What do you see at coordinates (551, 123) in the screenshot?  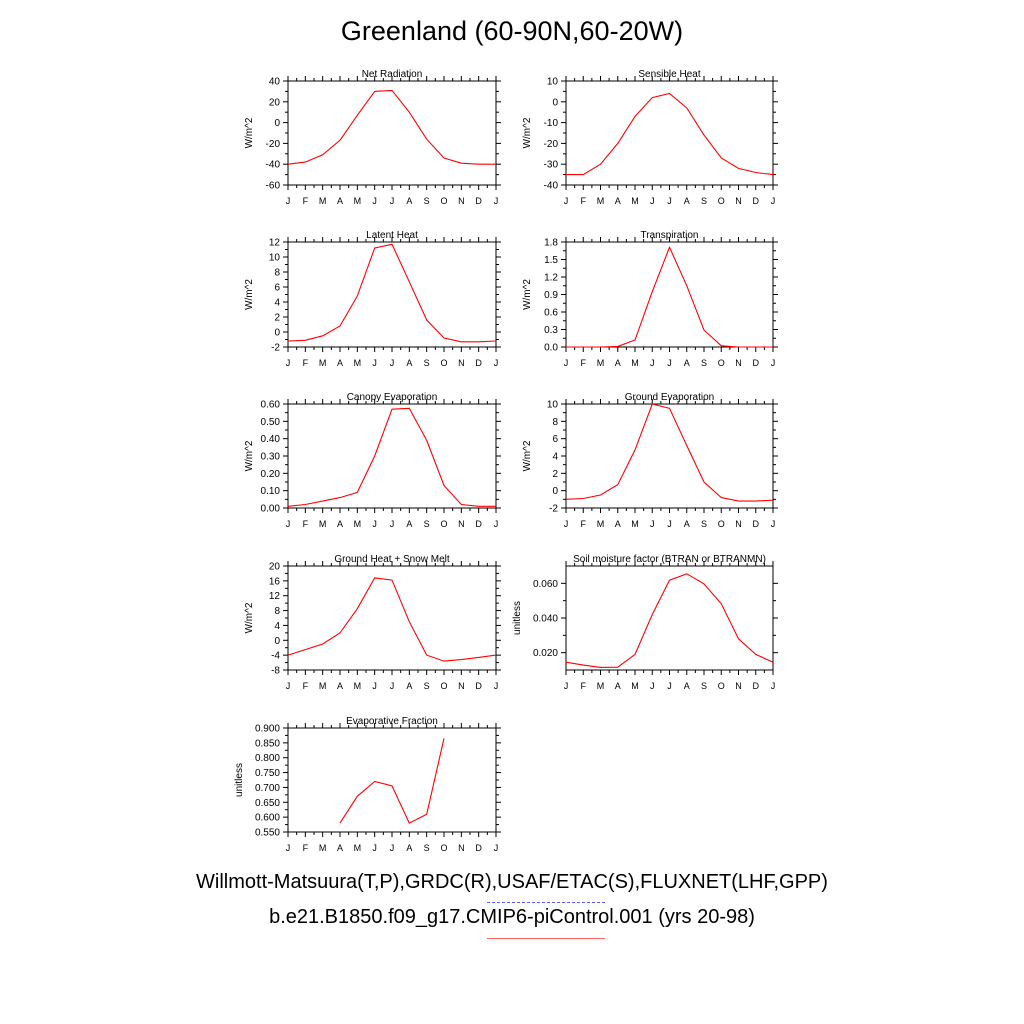 I see `y-tick-label: -10` at bounding box center [551, 123].